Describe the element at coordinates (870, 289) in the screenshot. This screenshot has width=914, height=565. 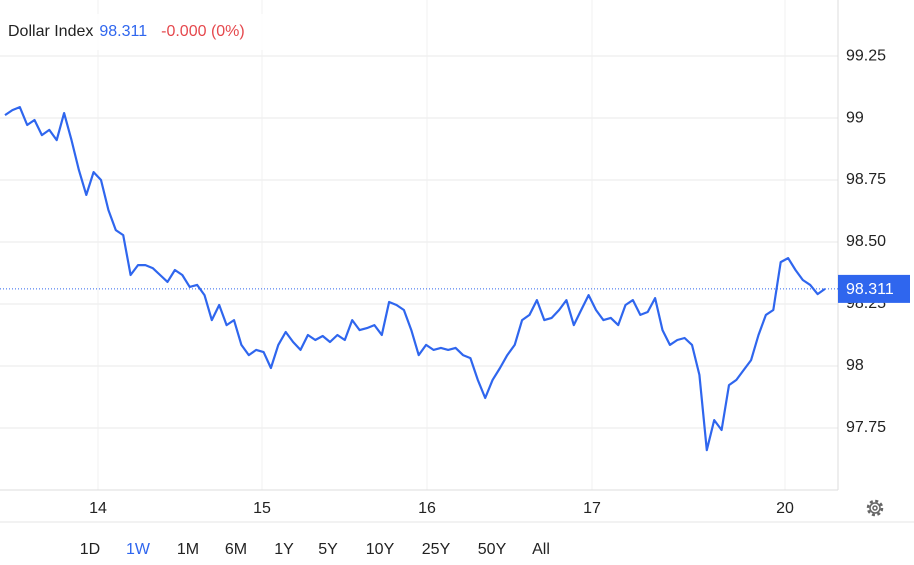
I see `last-price-label: 98.311` at that location.